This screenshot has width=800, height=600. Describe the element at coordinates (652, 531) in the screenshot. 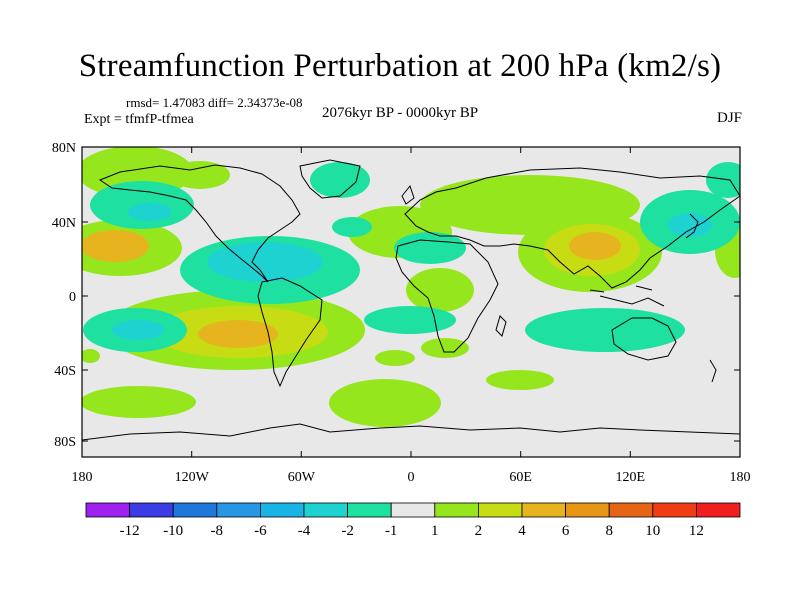

I see `colorbar-label: 10` at that location.